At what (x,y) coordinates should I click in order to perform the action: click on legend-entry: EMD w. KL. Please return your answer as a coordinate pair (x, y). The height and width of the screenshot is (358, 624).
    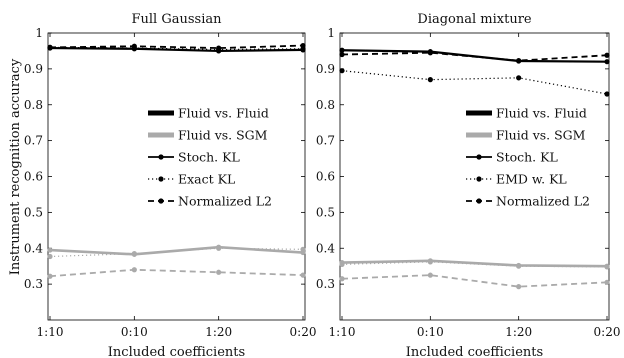
    Looking at the image, I should click on (531, 179).